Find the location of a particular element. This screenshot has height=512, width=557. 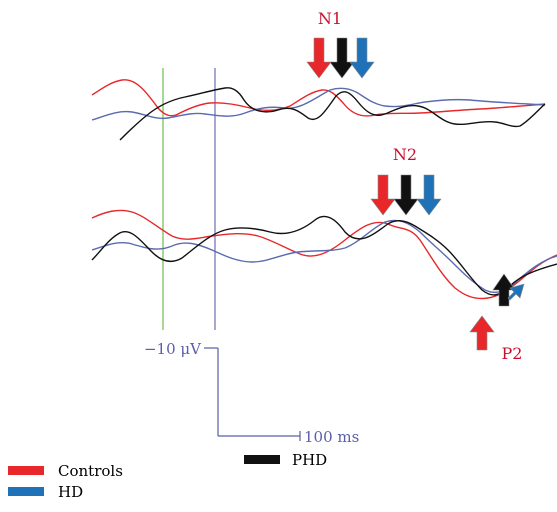

n2-controls-arrow is located at coordinates (383, 195).